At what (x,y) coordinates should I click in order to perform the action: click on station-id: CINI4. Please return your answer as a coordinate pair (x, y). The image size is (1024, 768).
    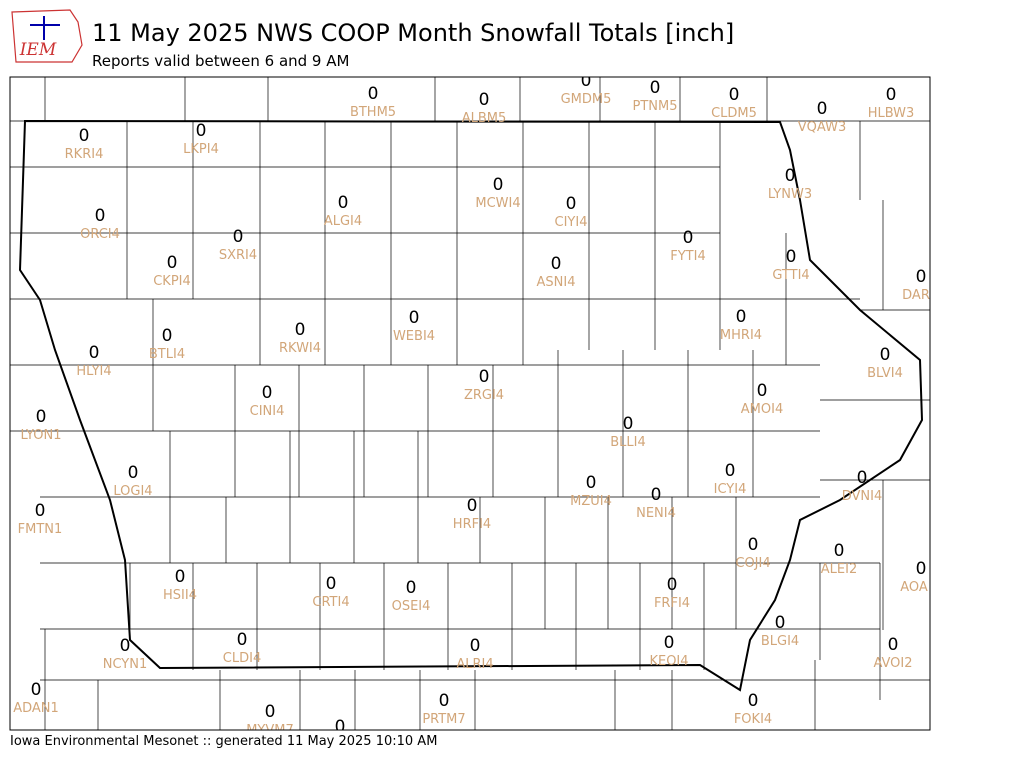
    Looking at the image, I should click on (267, 411).